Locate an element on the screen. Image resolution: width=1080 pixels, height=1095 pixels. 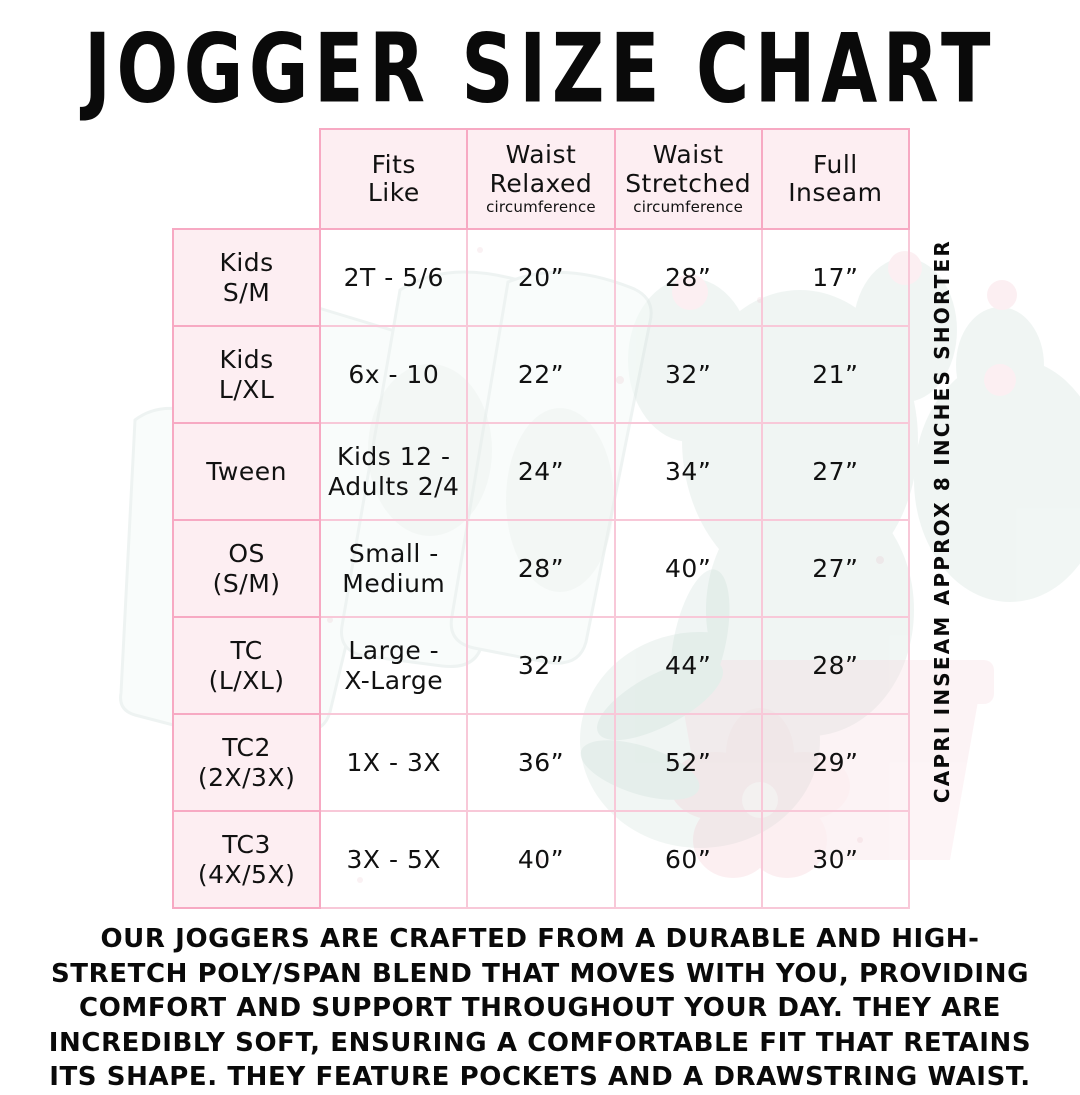
cell-full-inseam-2: 27” is located at coordinates (835, 471).